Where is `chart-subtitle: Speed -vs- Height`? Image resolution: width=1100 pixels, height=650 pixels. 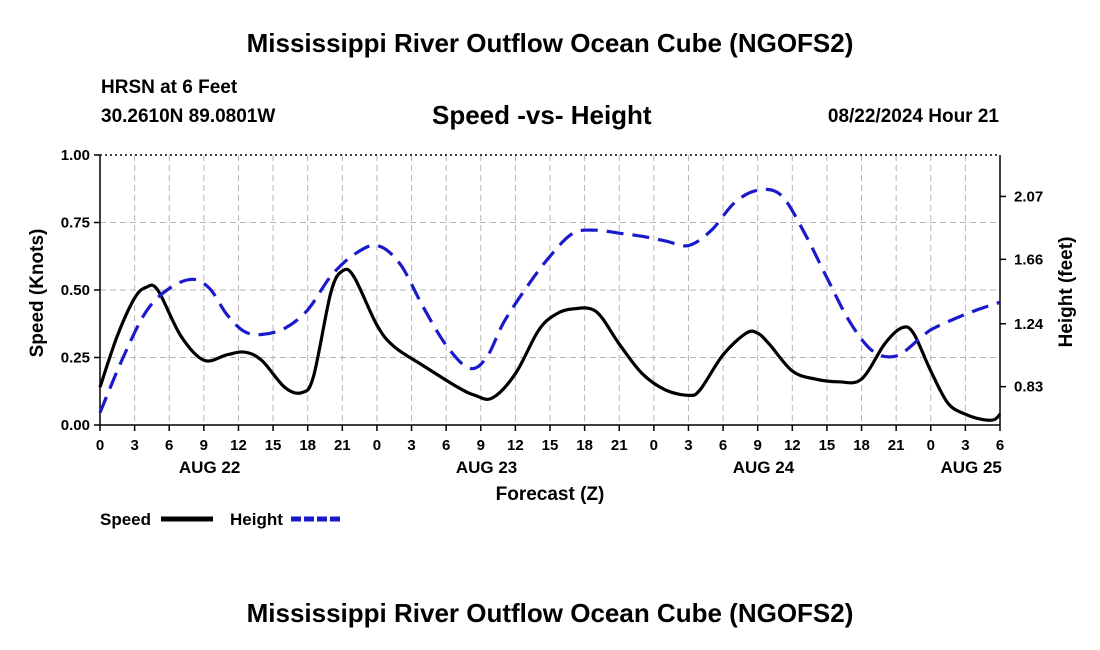 chart-subtitle: Speed -vs- Height is located at coordinates (542, 115).